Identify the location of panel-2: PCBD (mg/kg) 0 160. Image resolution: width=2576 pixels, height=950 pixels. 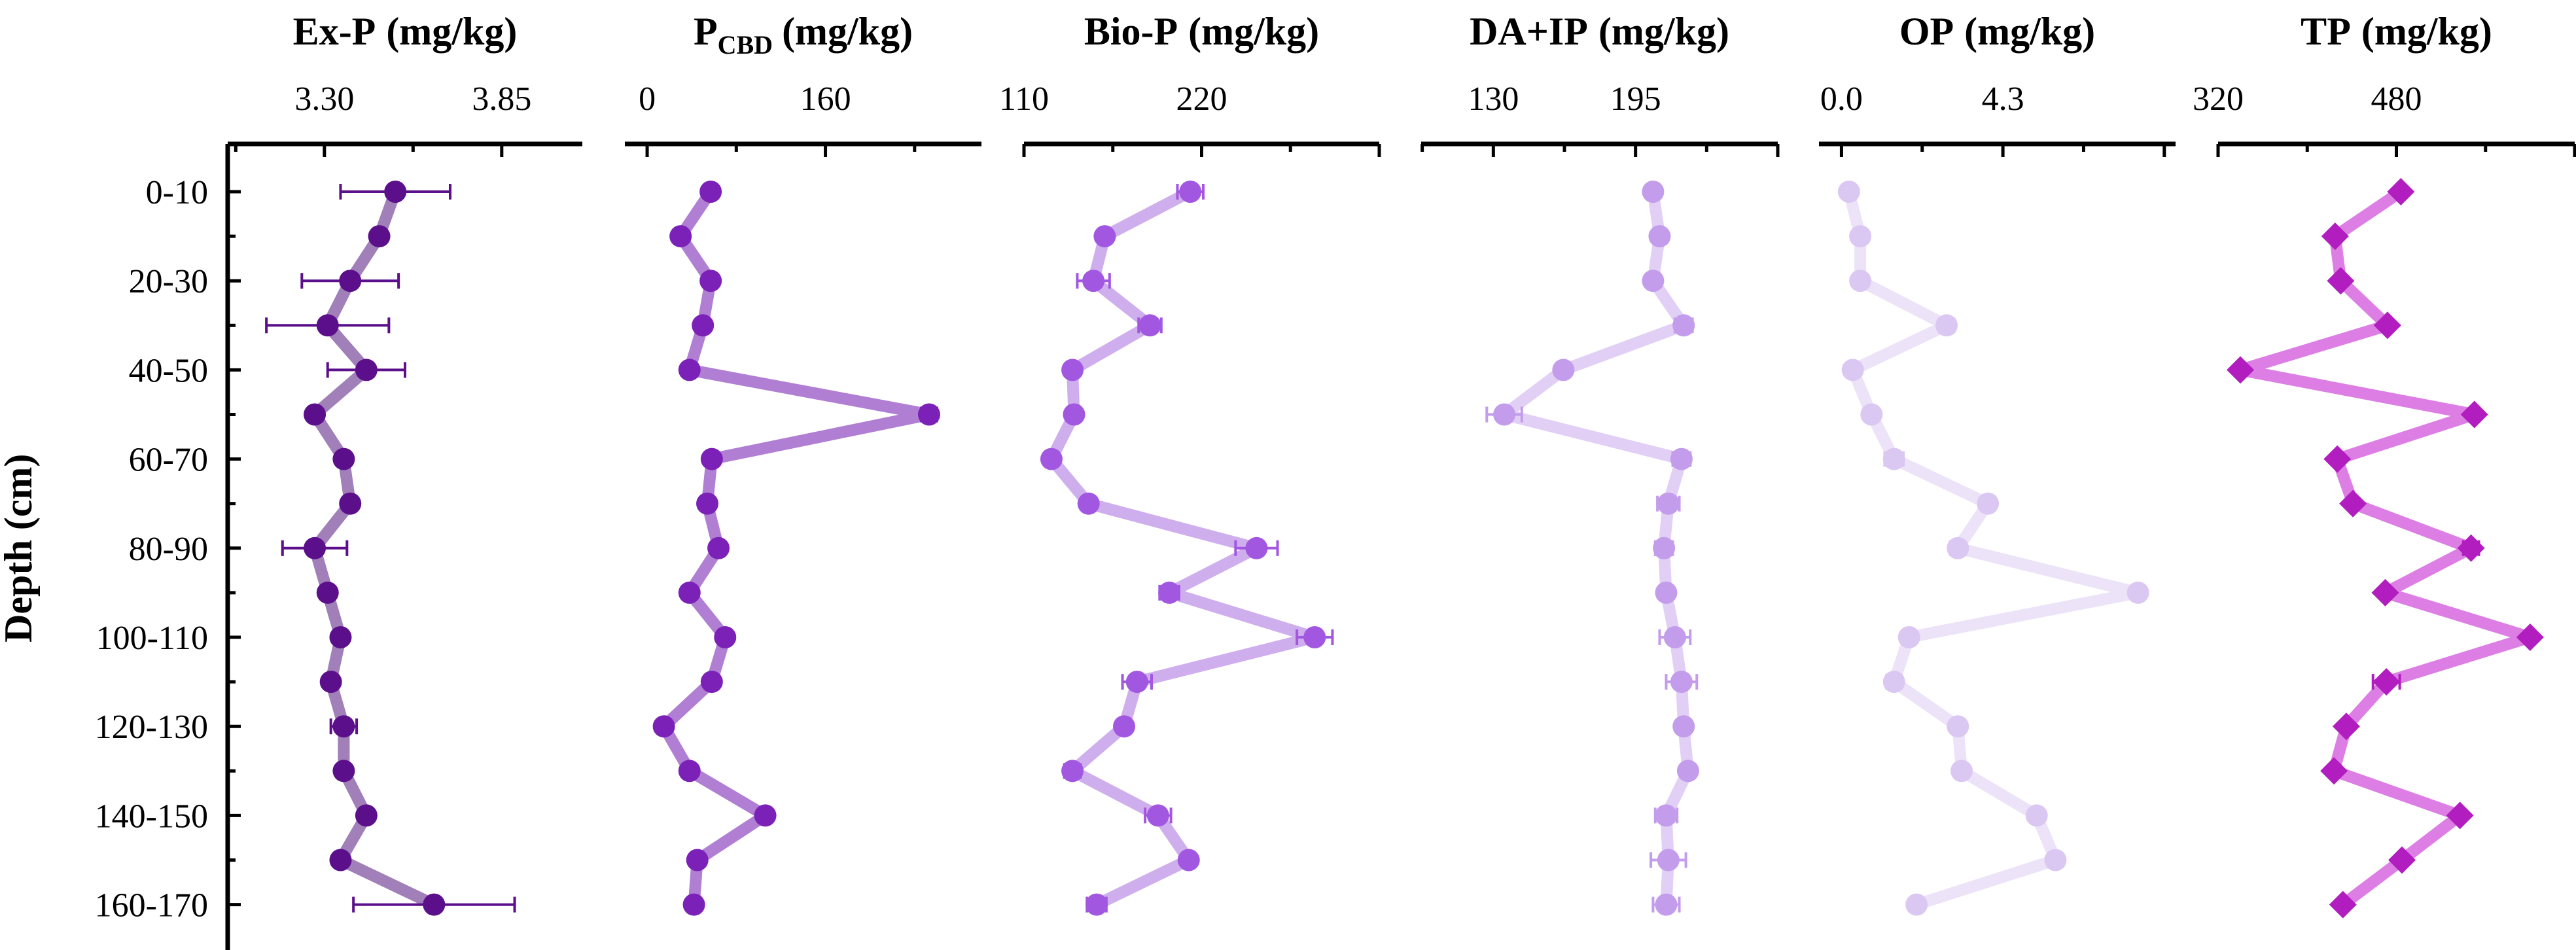
(803, 463).